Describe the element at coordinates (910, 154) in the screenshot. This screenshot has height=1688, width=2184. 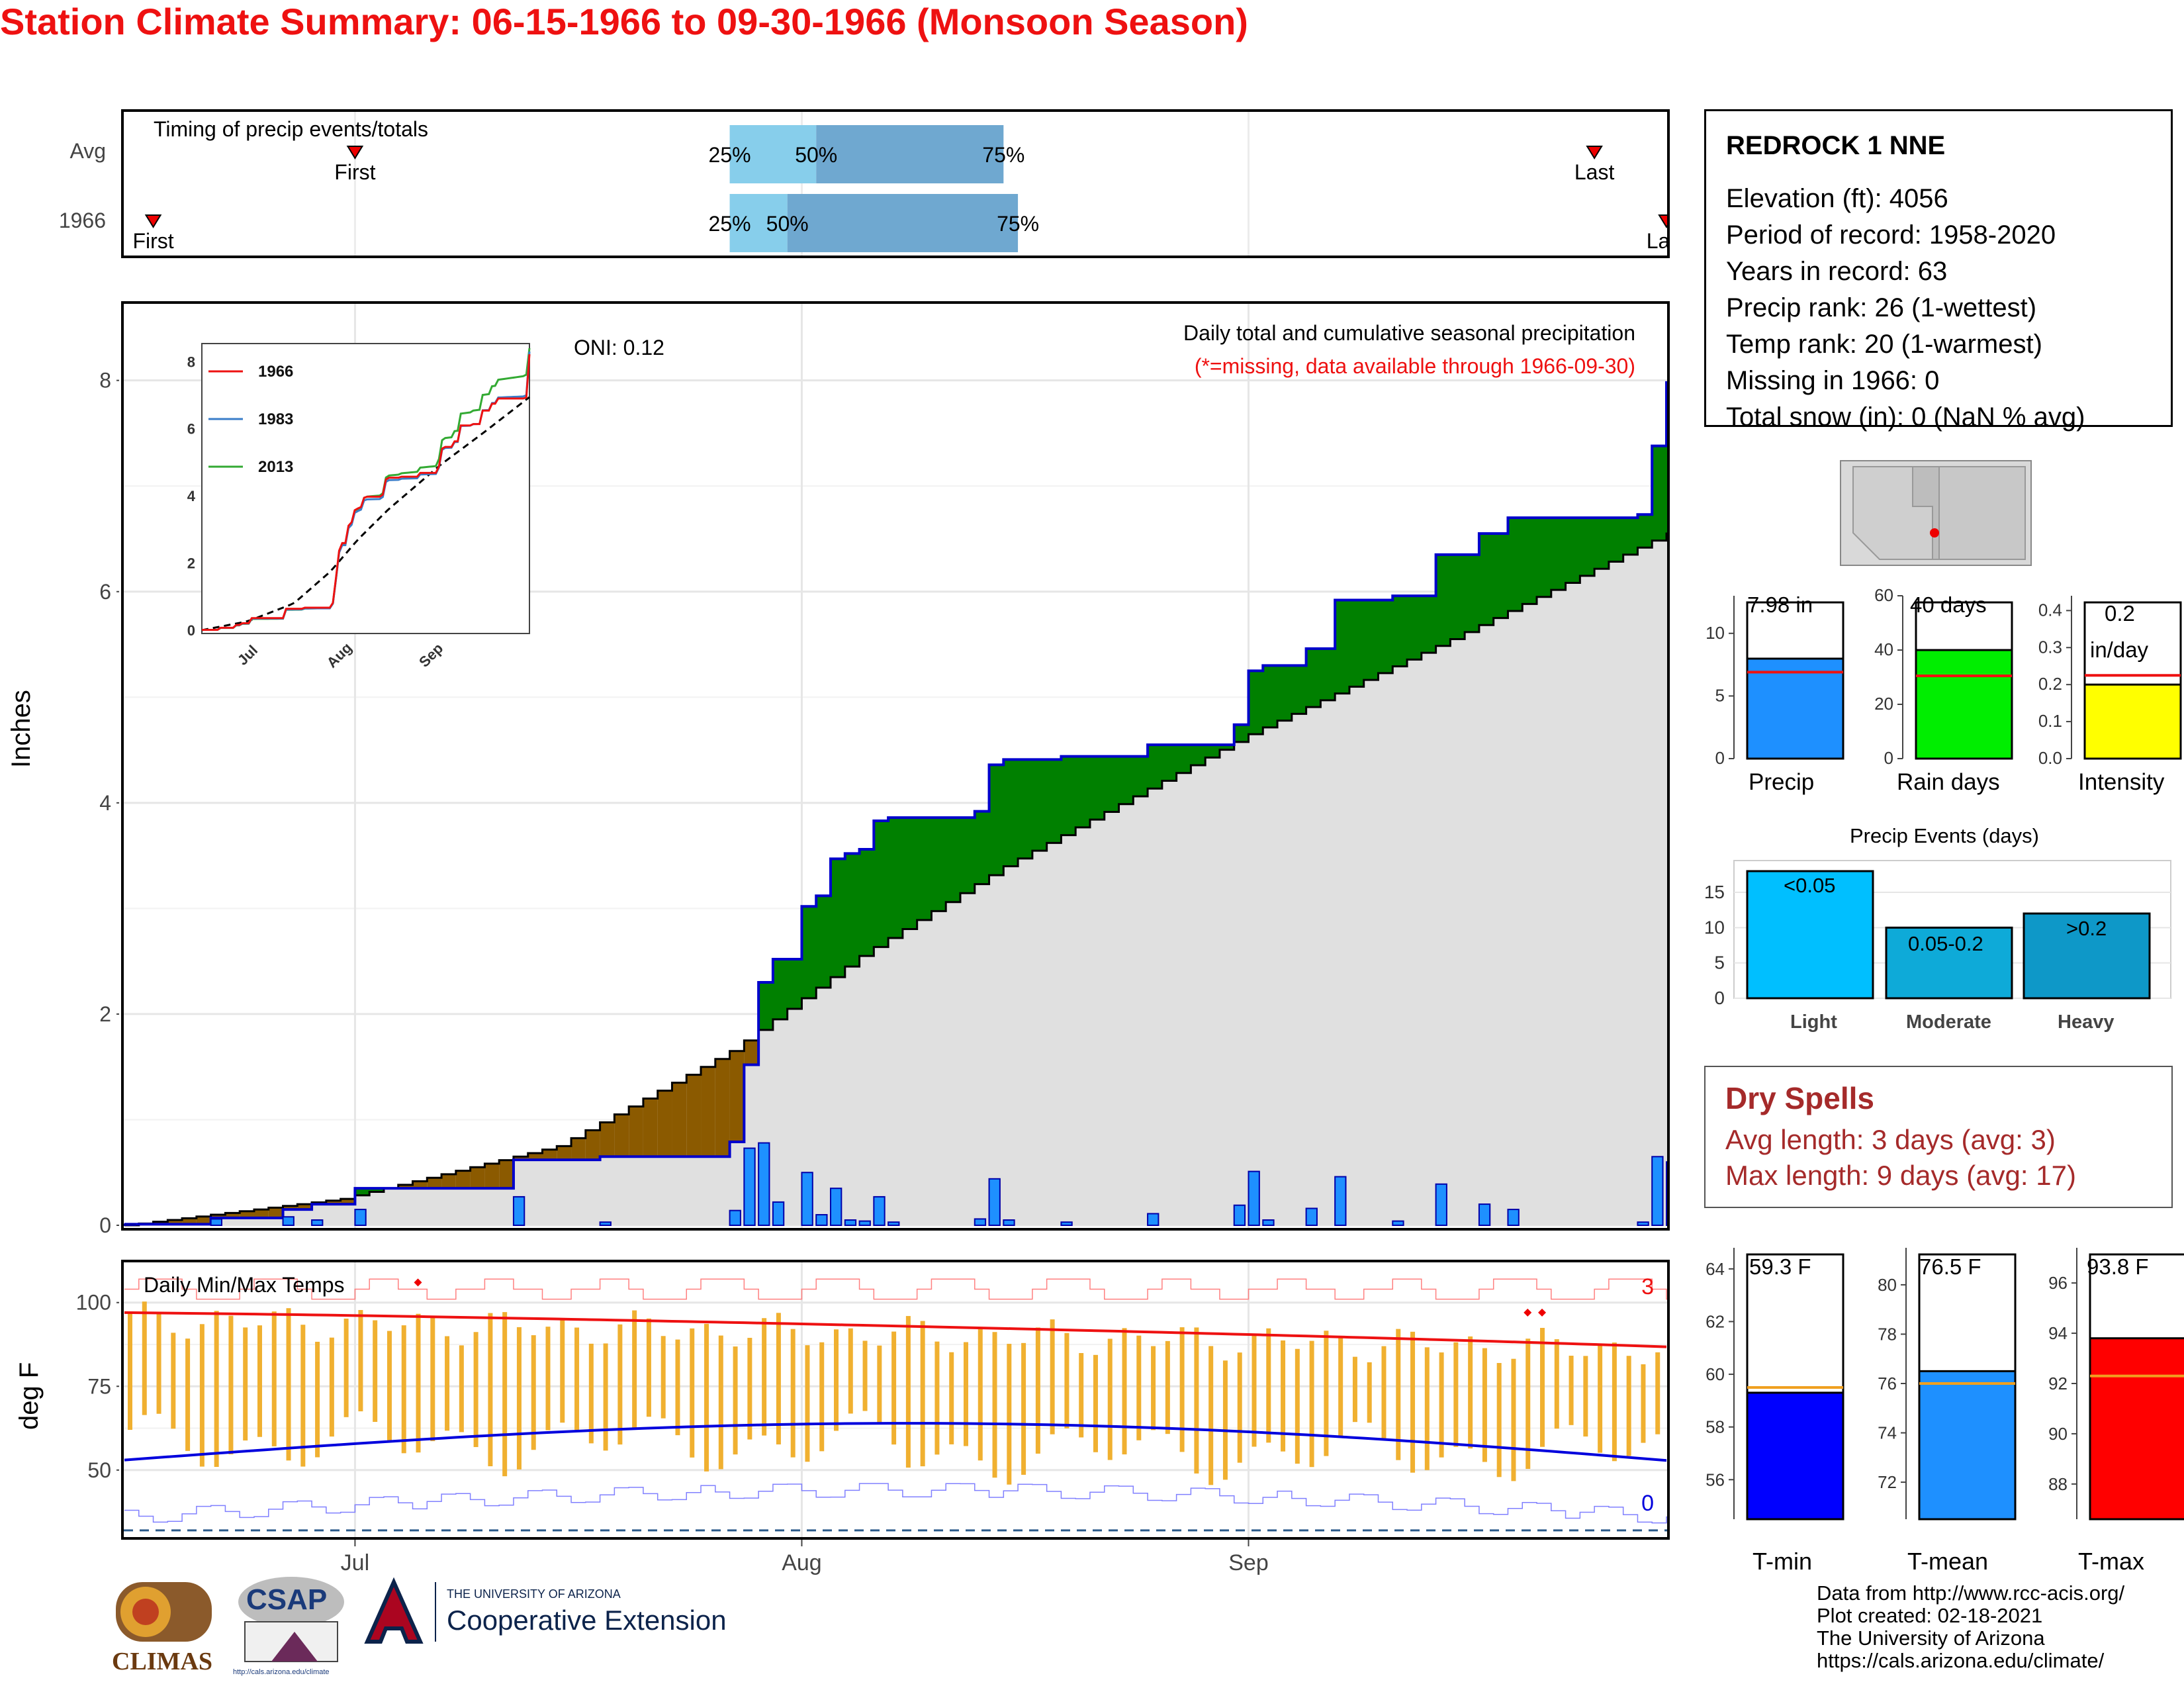
I see `timing-box-upper` at that location.